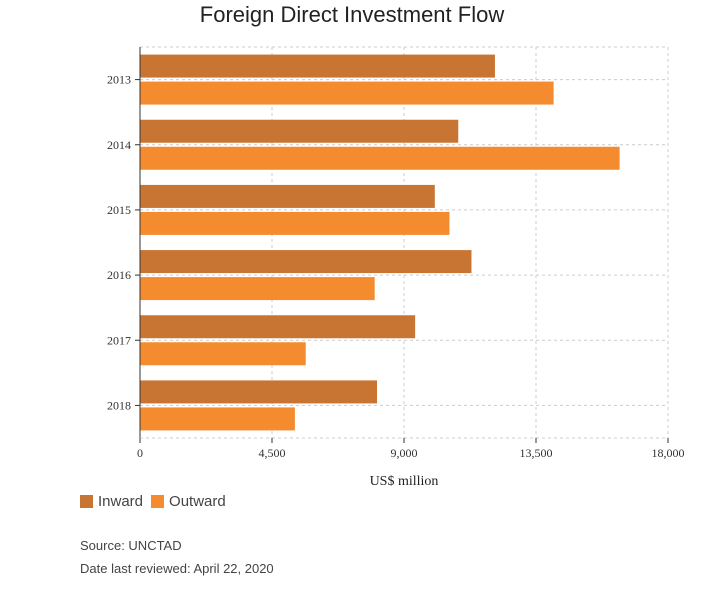  I want to click on legend-swatch-outward, so click(158, 501).